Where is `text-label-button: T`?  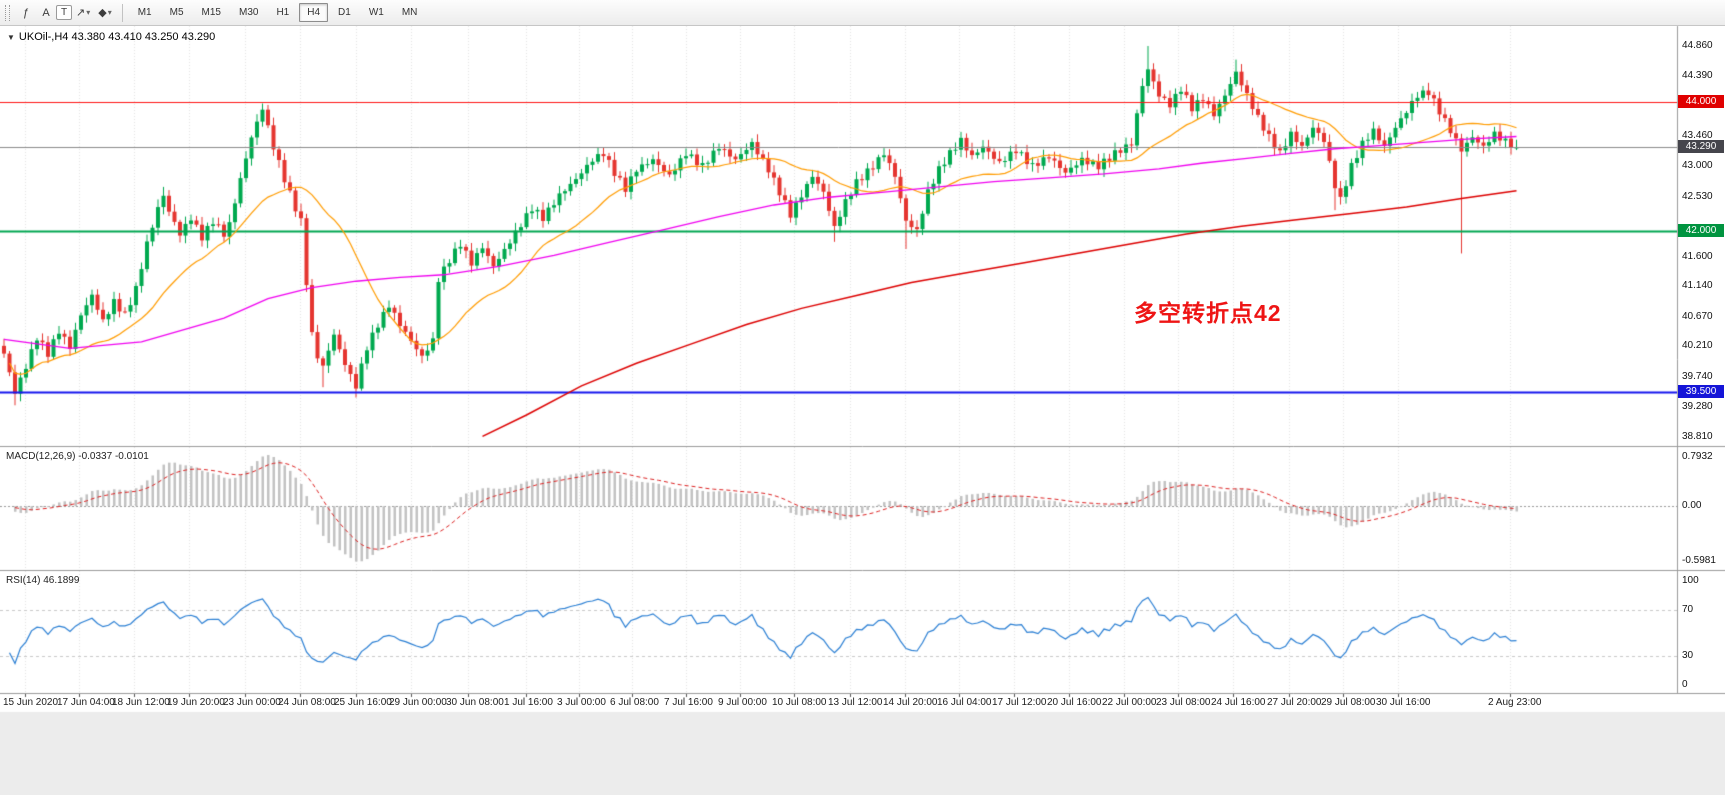
text-label-button: T is located at coordinates (64, 12).